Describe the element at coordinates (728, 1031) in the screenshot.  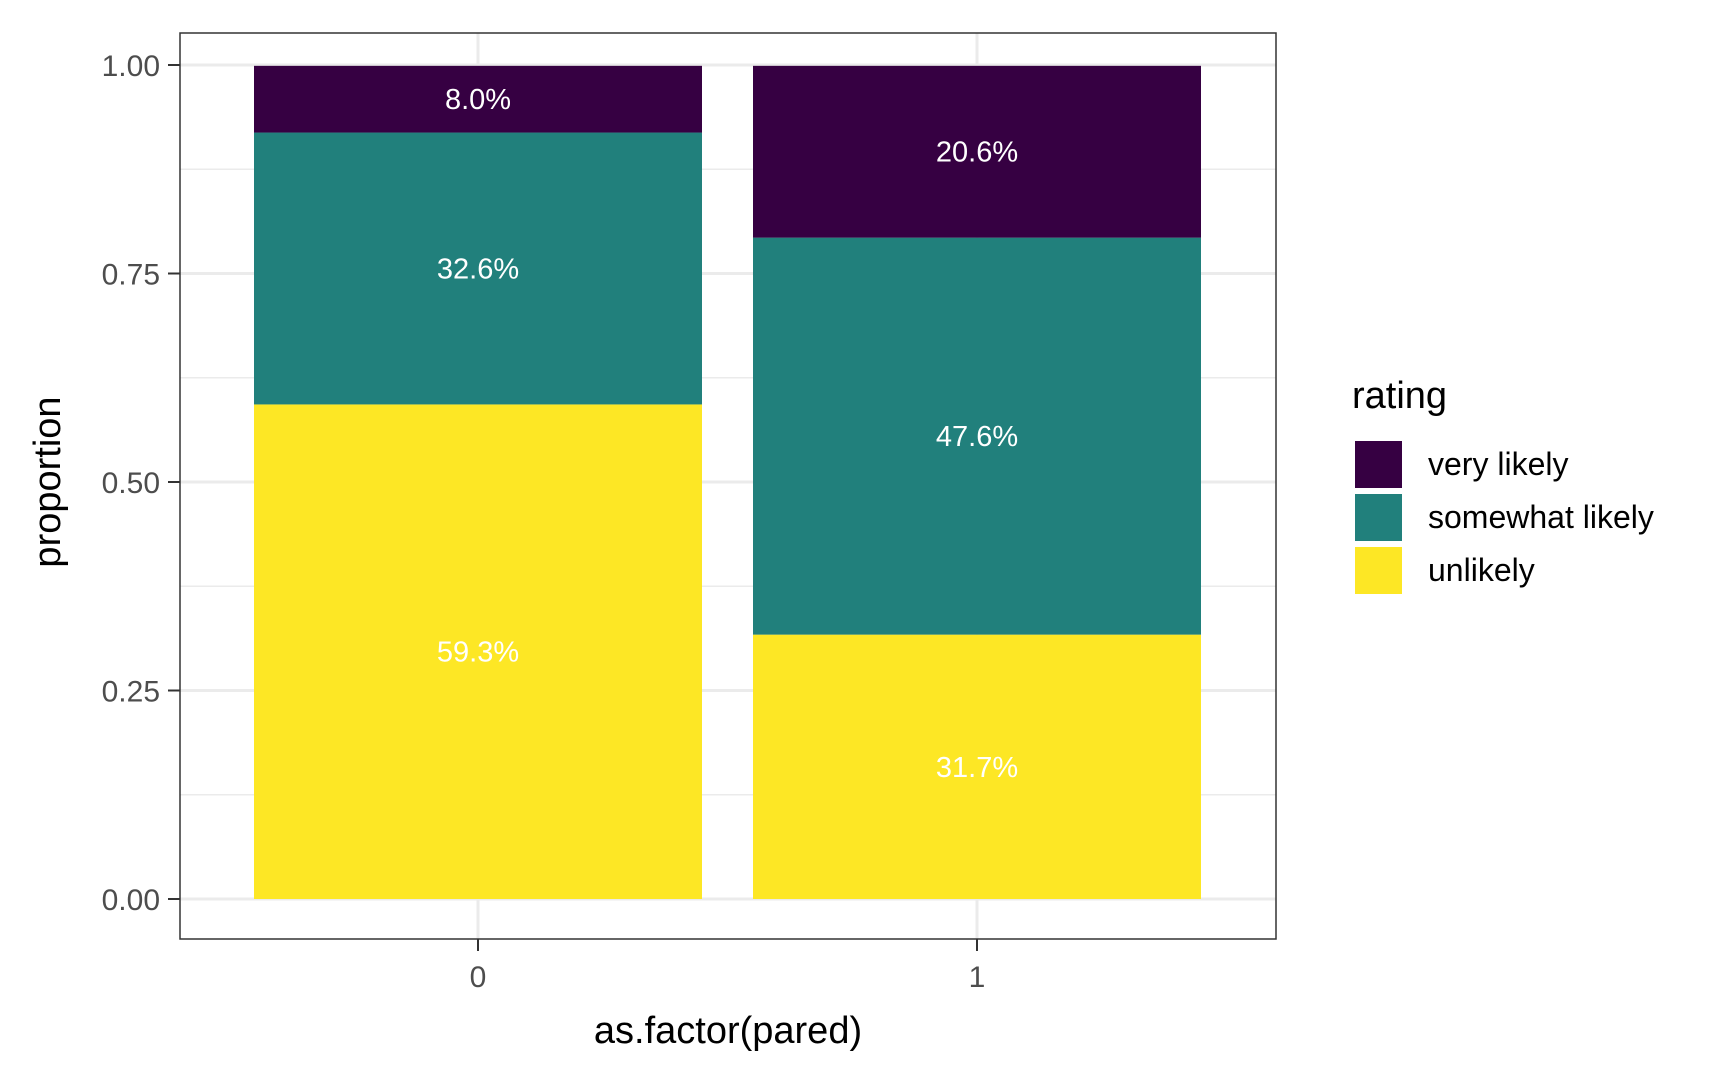
I see `x-axis-label: as.factor(pared)` at that location.